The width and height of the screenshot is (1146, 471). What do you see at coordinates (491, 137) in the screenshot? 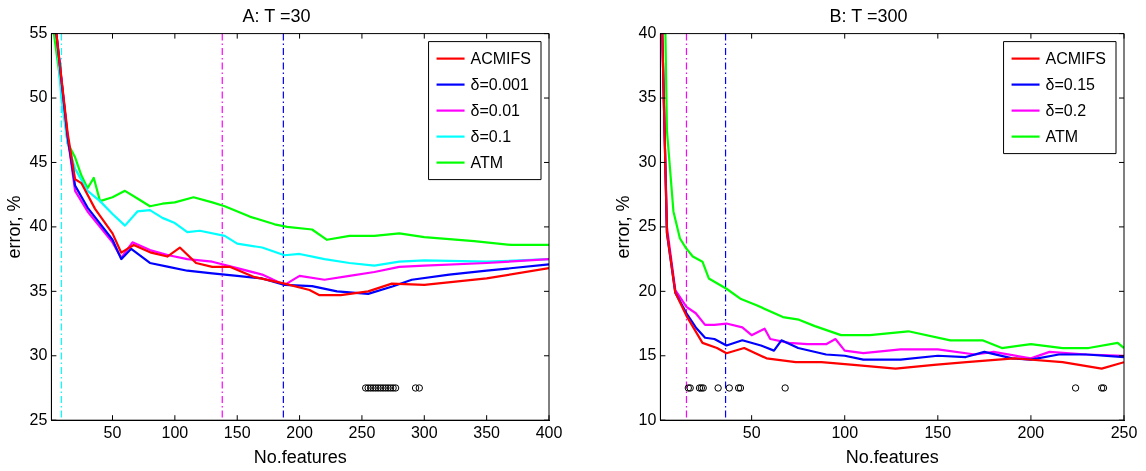
I see `legend-label: δ=0.1` at bounding box center [491, 137].